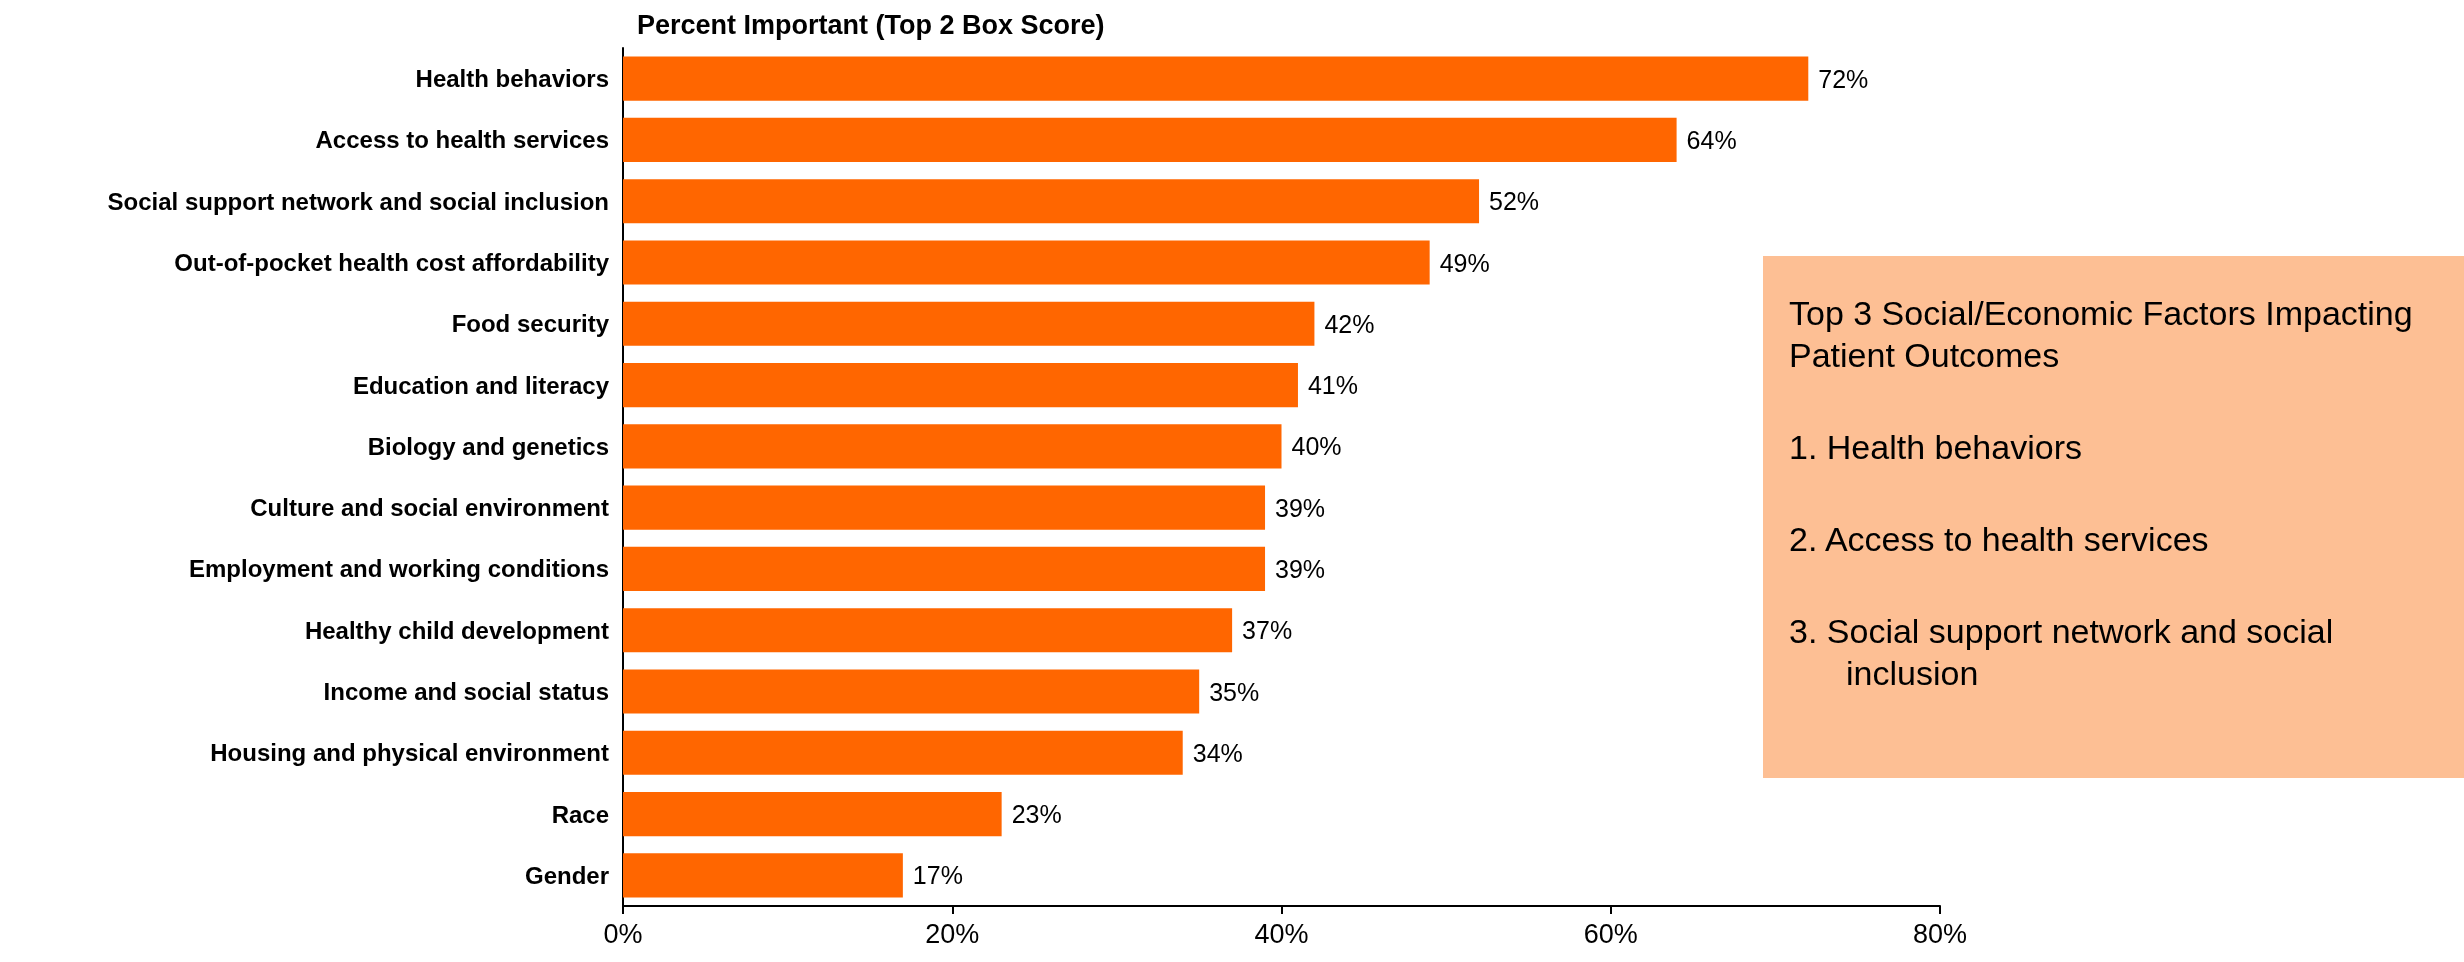 Image resolution: width=2464 pixels, height=962 pixels. I want to click on y-tick-label: Education and literacy, so click(481, 385).